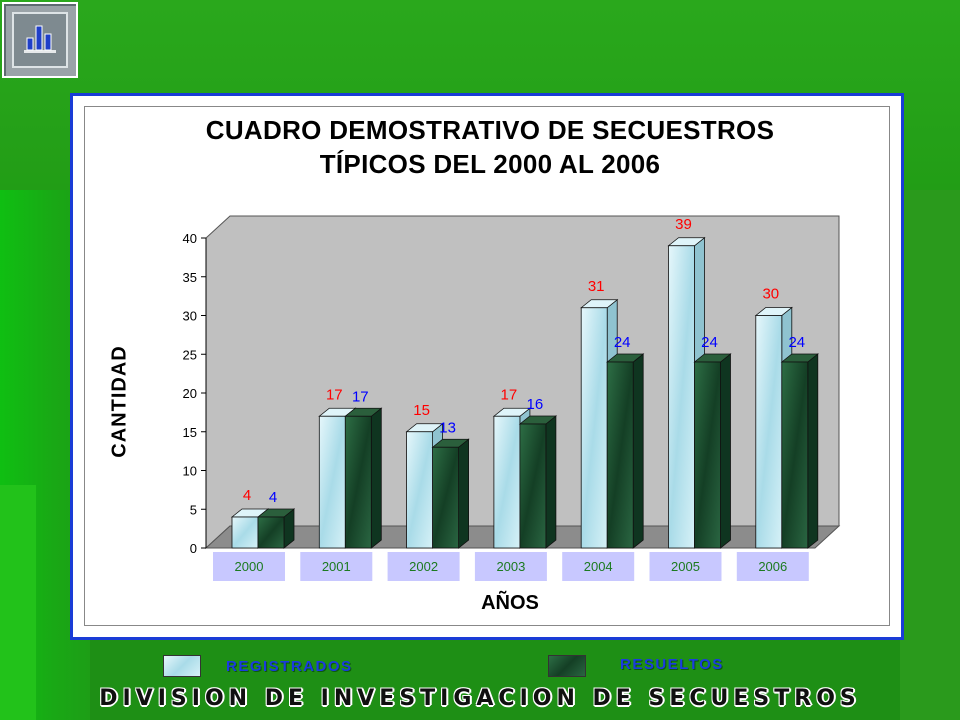 This screenshot has width=960, height=720. What do you see at coordinates (289, 666) in the screenshot?
I see `legend-label-registrados: REGISTRADOS` at bounding box center [289, 666].